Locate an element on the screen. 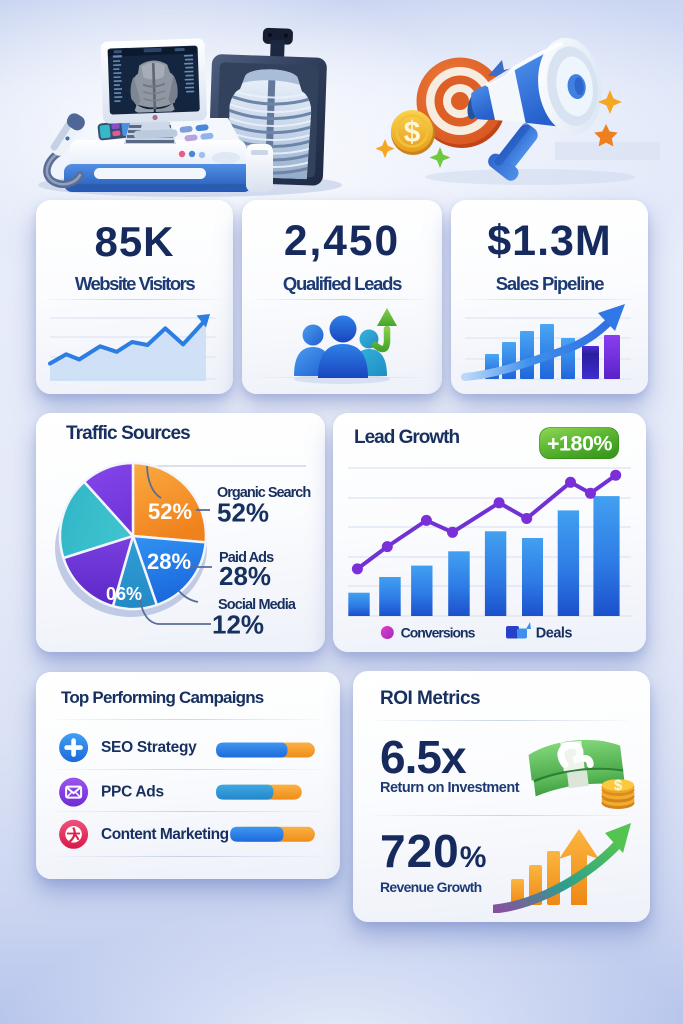 The height and width of the screenshot is (1024, 683). svg-text: Paid Ads is located at coordinates (246, 558).